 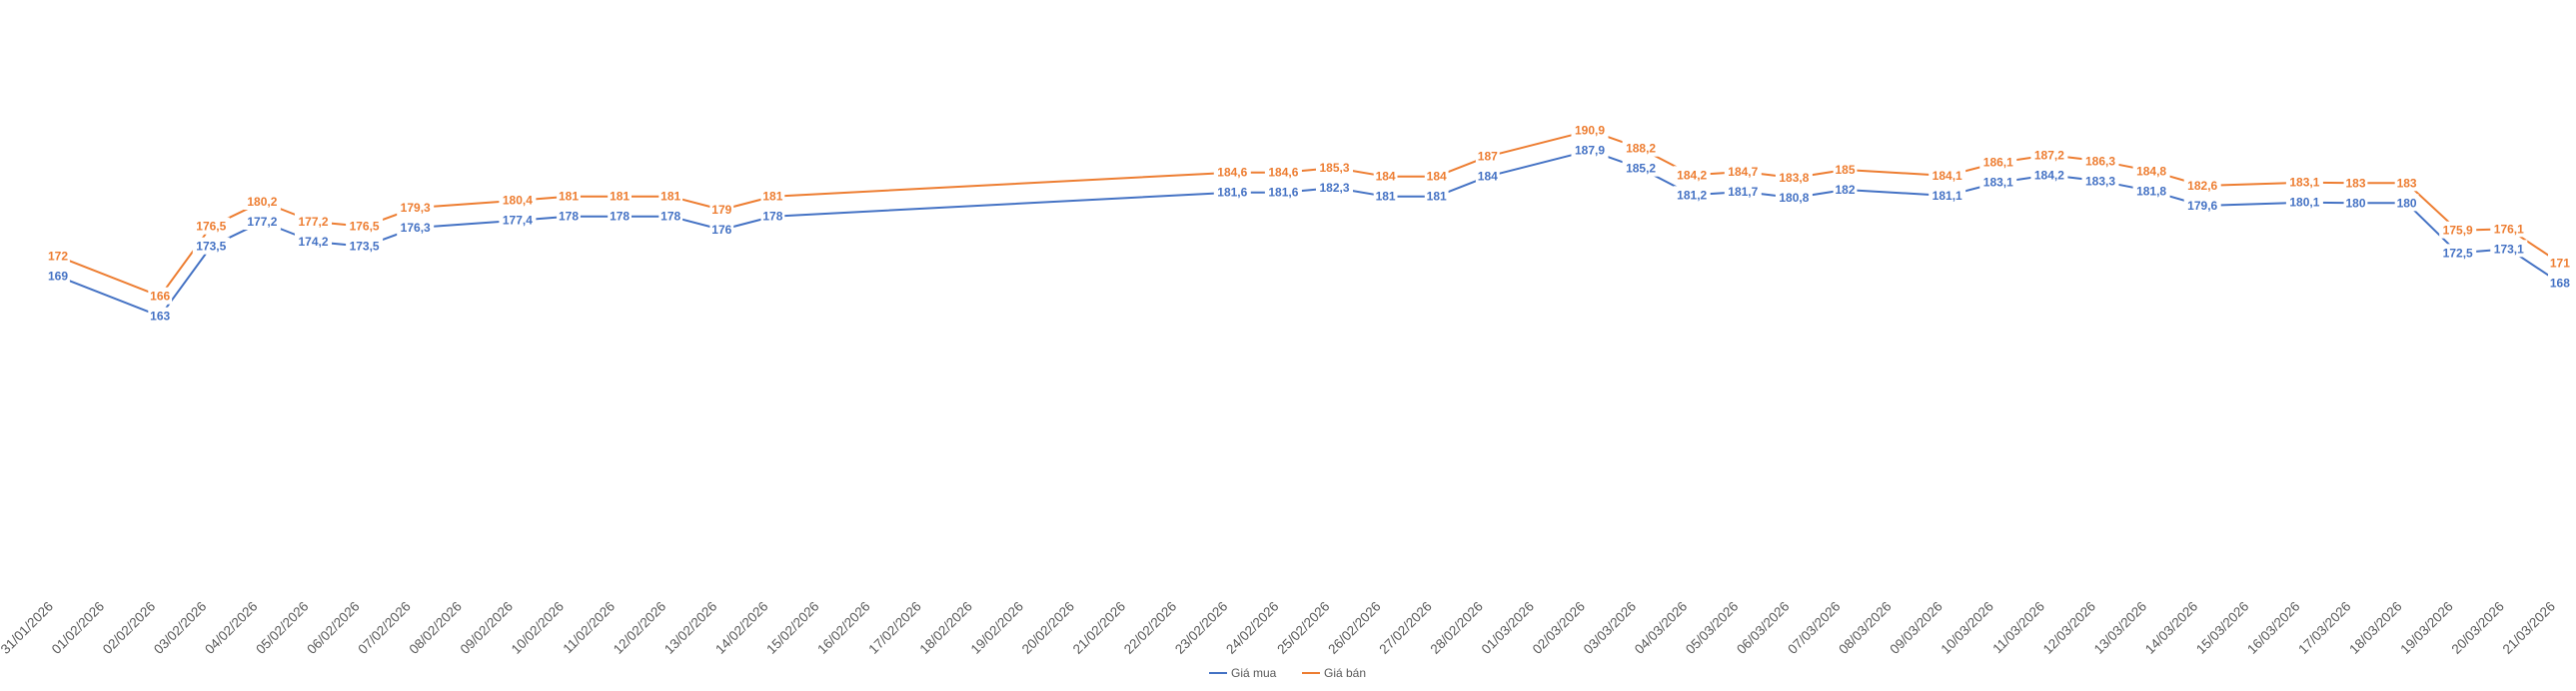 What do you see at coordinates (282, 628) in the screenshot?
I see `x-tick-label: 05/02/2026` at bounding box center [282, 628].